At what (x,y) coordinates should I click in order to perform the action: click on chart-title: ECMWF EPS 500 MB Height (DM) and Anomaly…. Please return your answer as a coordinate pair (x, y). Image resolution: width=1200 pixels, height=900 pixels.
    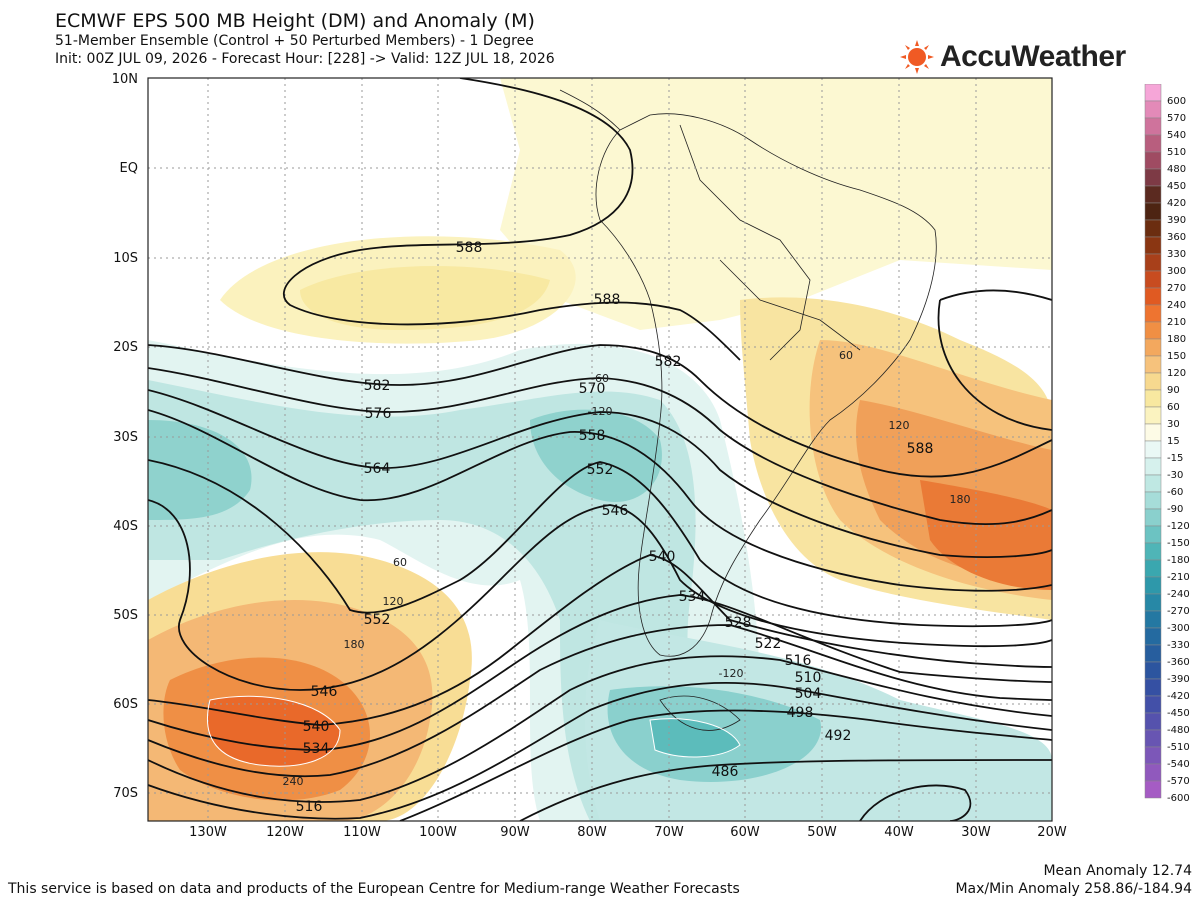
    Looking at the image, I should click on (295, 21).